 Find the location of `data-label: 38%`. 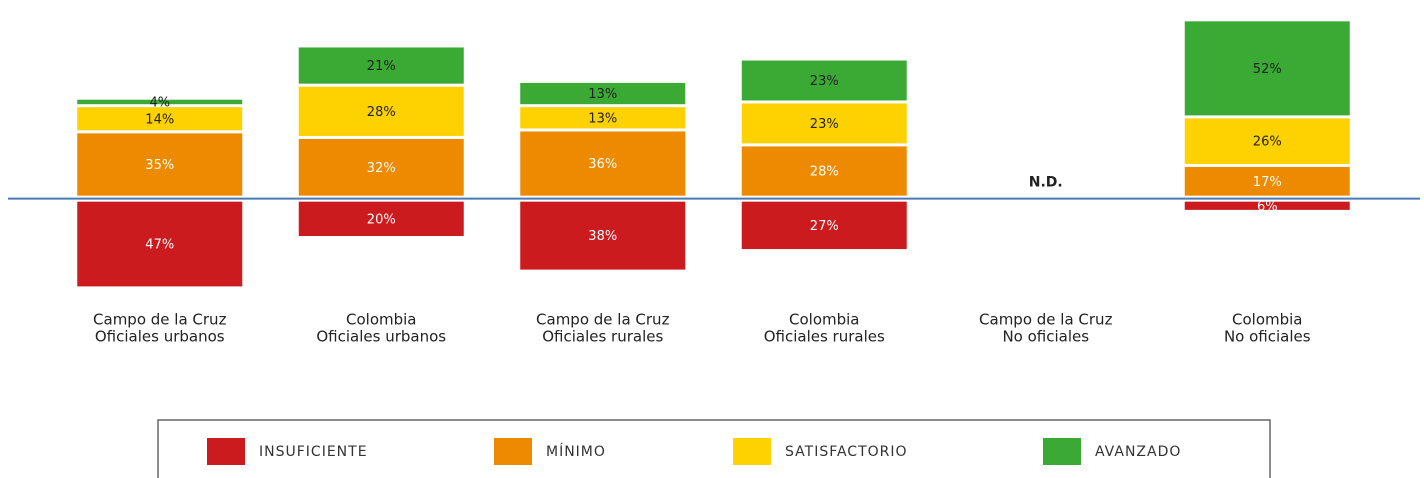

data-label: 38% is located at coordinates (602, 236).